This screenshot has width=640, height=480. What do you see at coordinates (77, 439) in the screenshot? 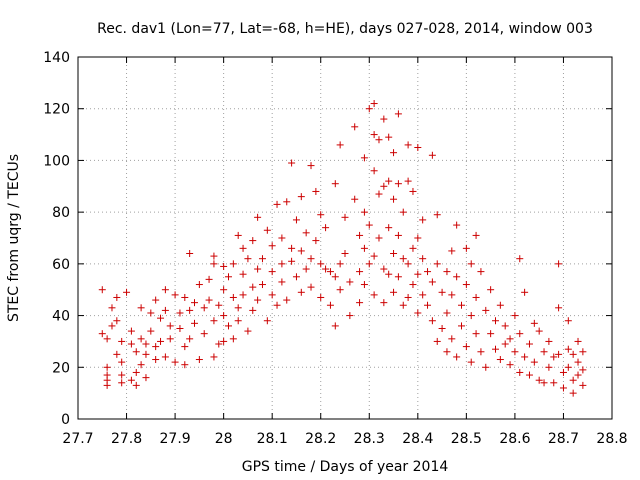
I see `x-tick-label: 27.7` at bounding box center [77, 439].